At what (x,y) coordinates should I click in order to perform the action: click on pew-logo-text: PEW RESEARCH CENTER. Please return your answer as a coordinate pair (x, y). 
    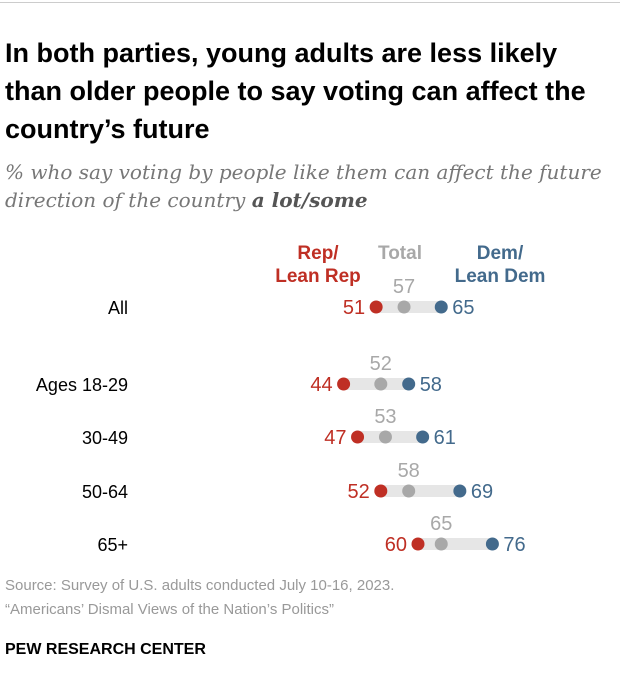
    Looking at the image, I should click on (105, 649).